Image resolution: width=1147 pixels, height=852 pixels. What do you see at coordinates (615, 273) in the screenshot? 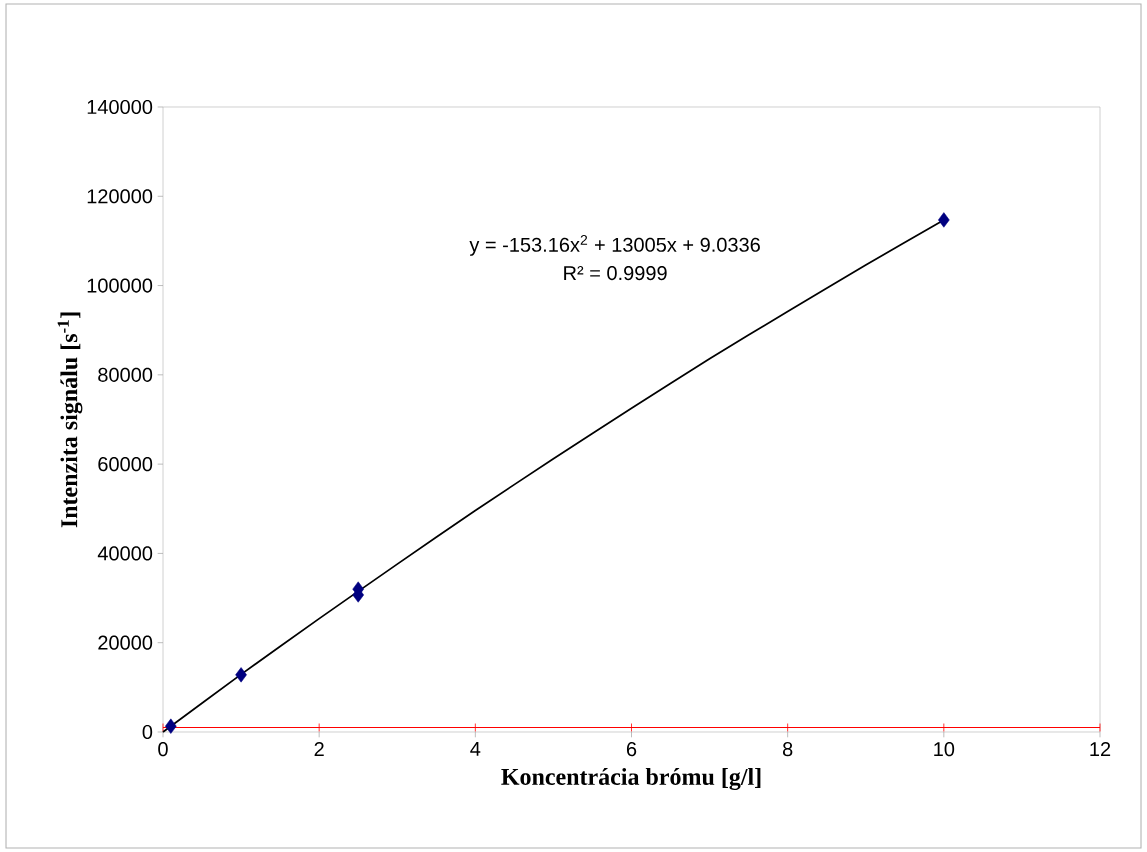
I see `annotation: R² = 0.9999` at bounding box center [615, 273].